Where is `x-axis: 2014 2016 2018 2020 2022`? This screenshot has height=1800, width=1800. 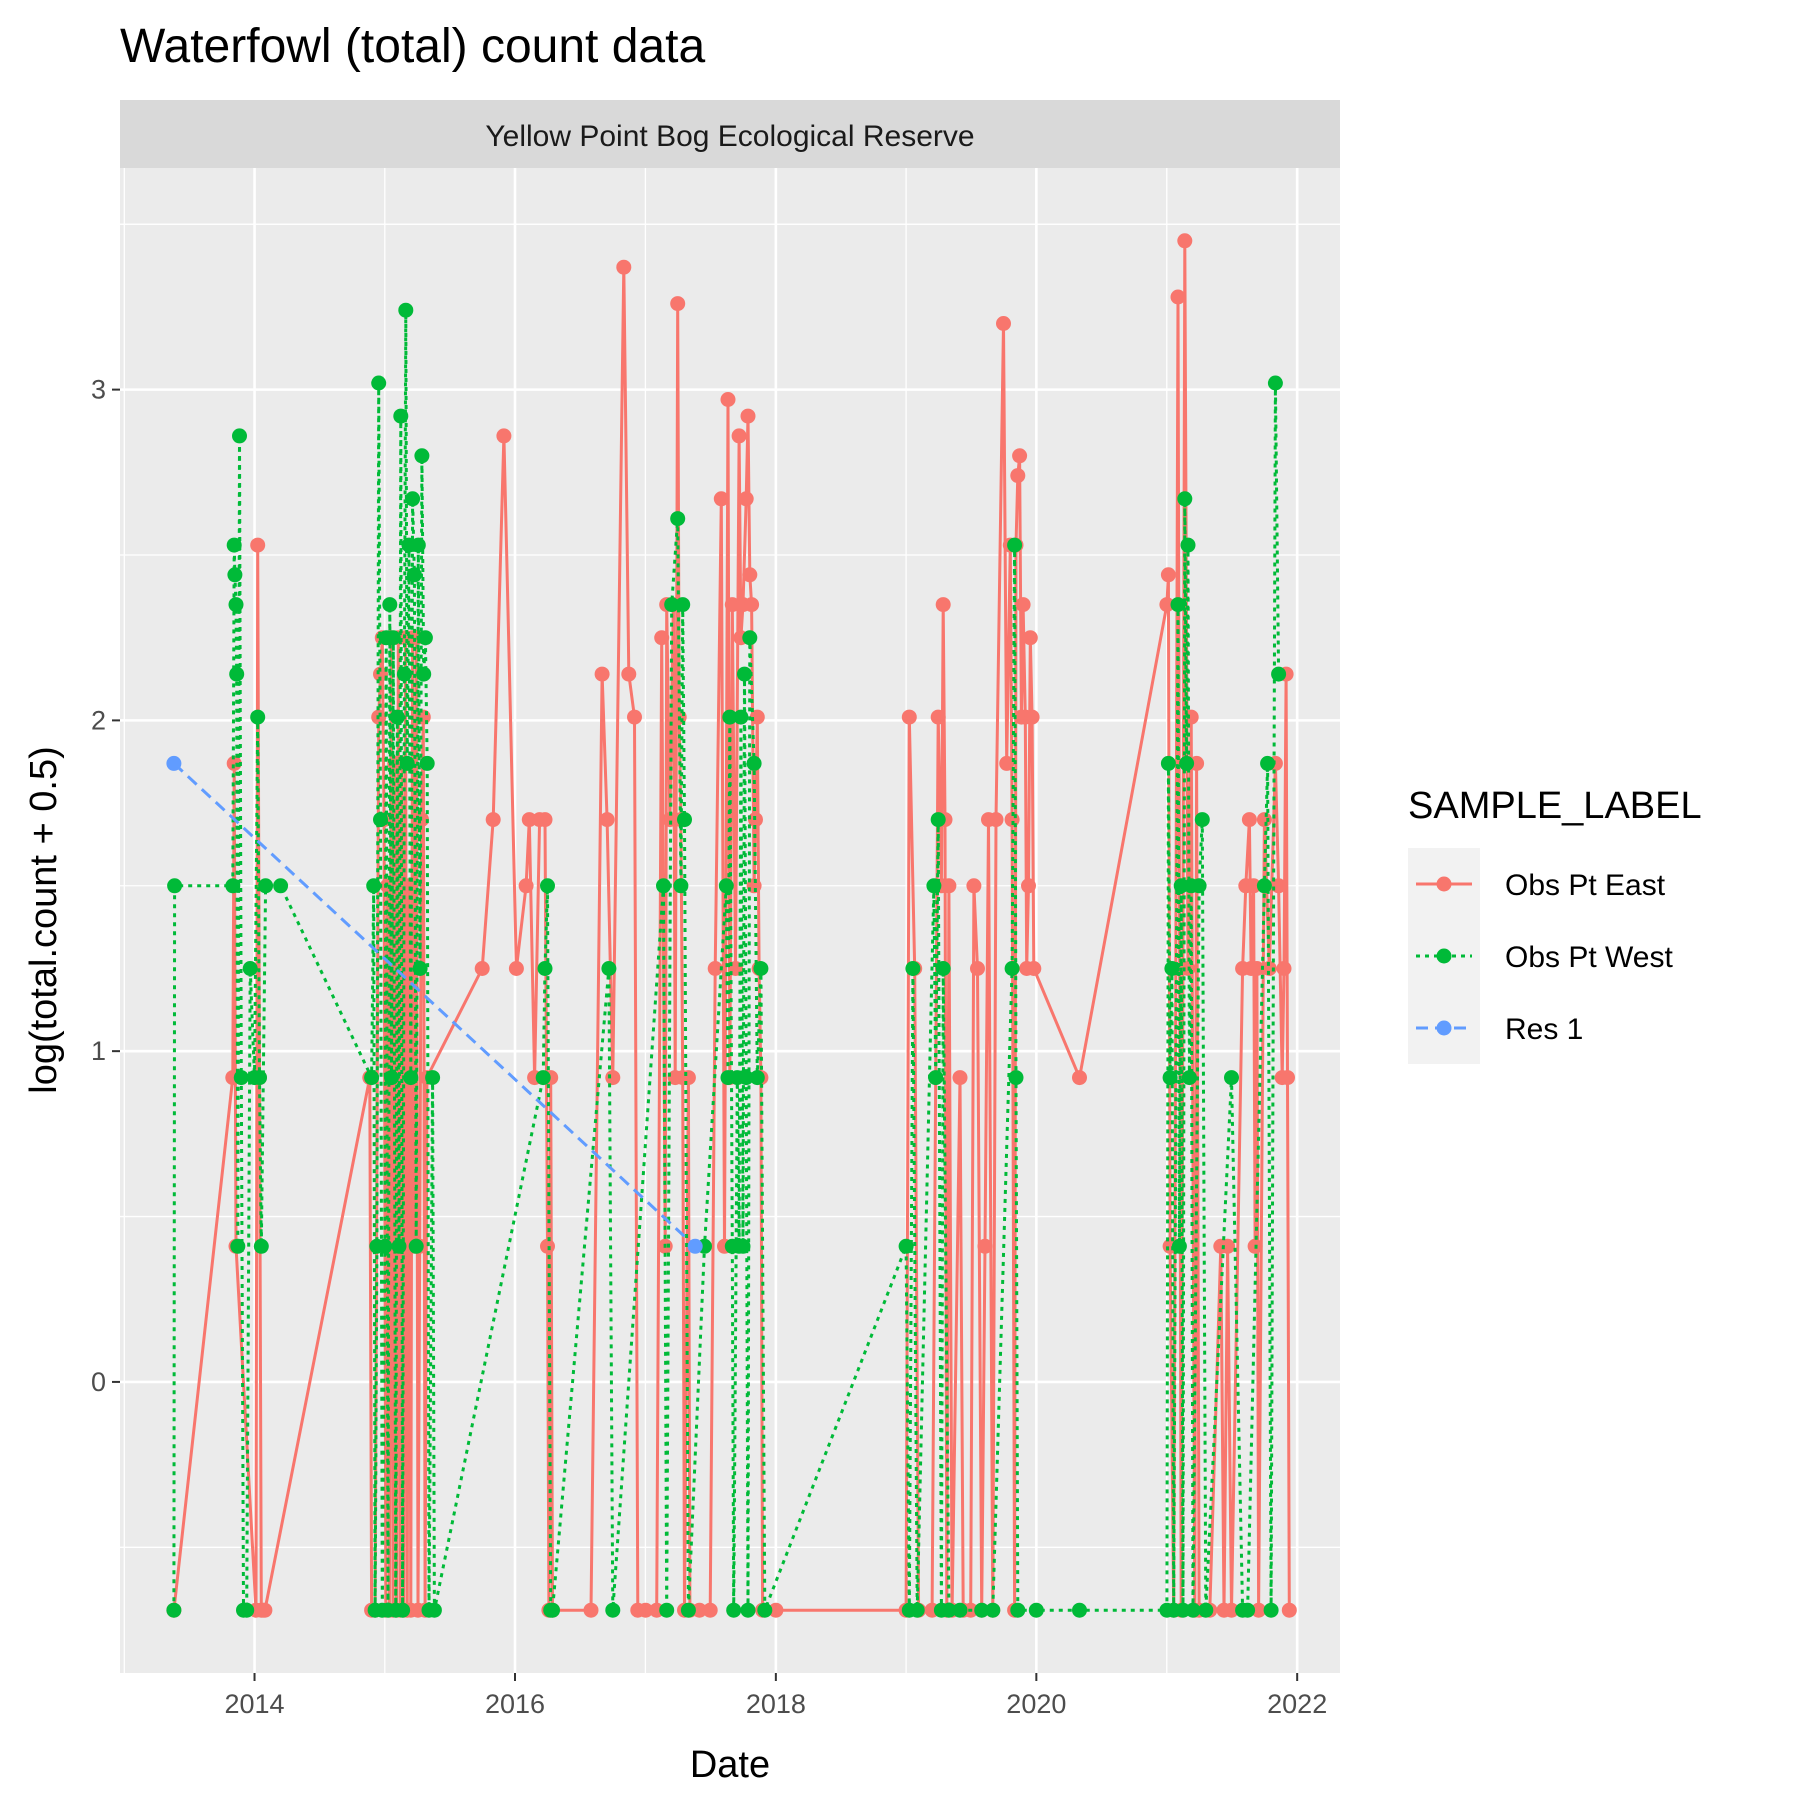 x-axis: 2014 2016 2018 2020 2022 is located at coordinates (775, 1696).